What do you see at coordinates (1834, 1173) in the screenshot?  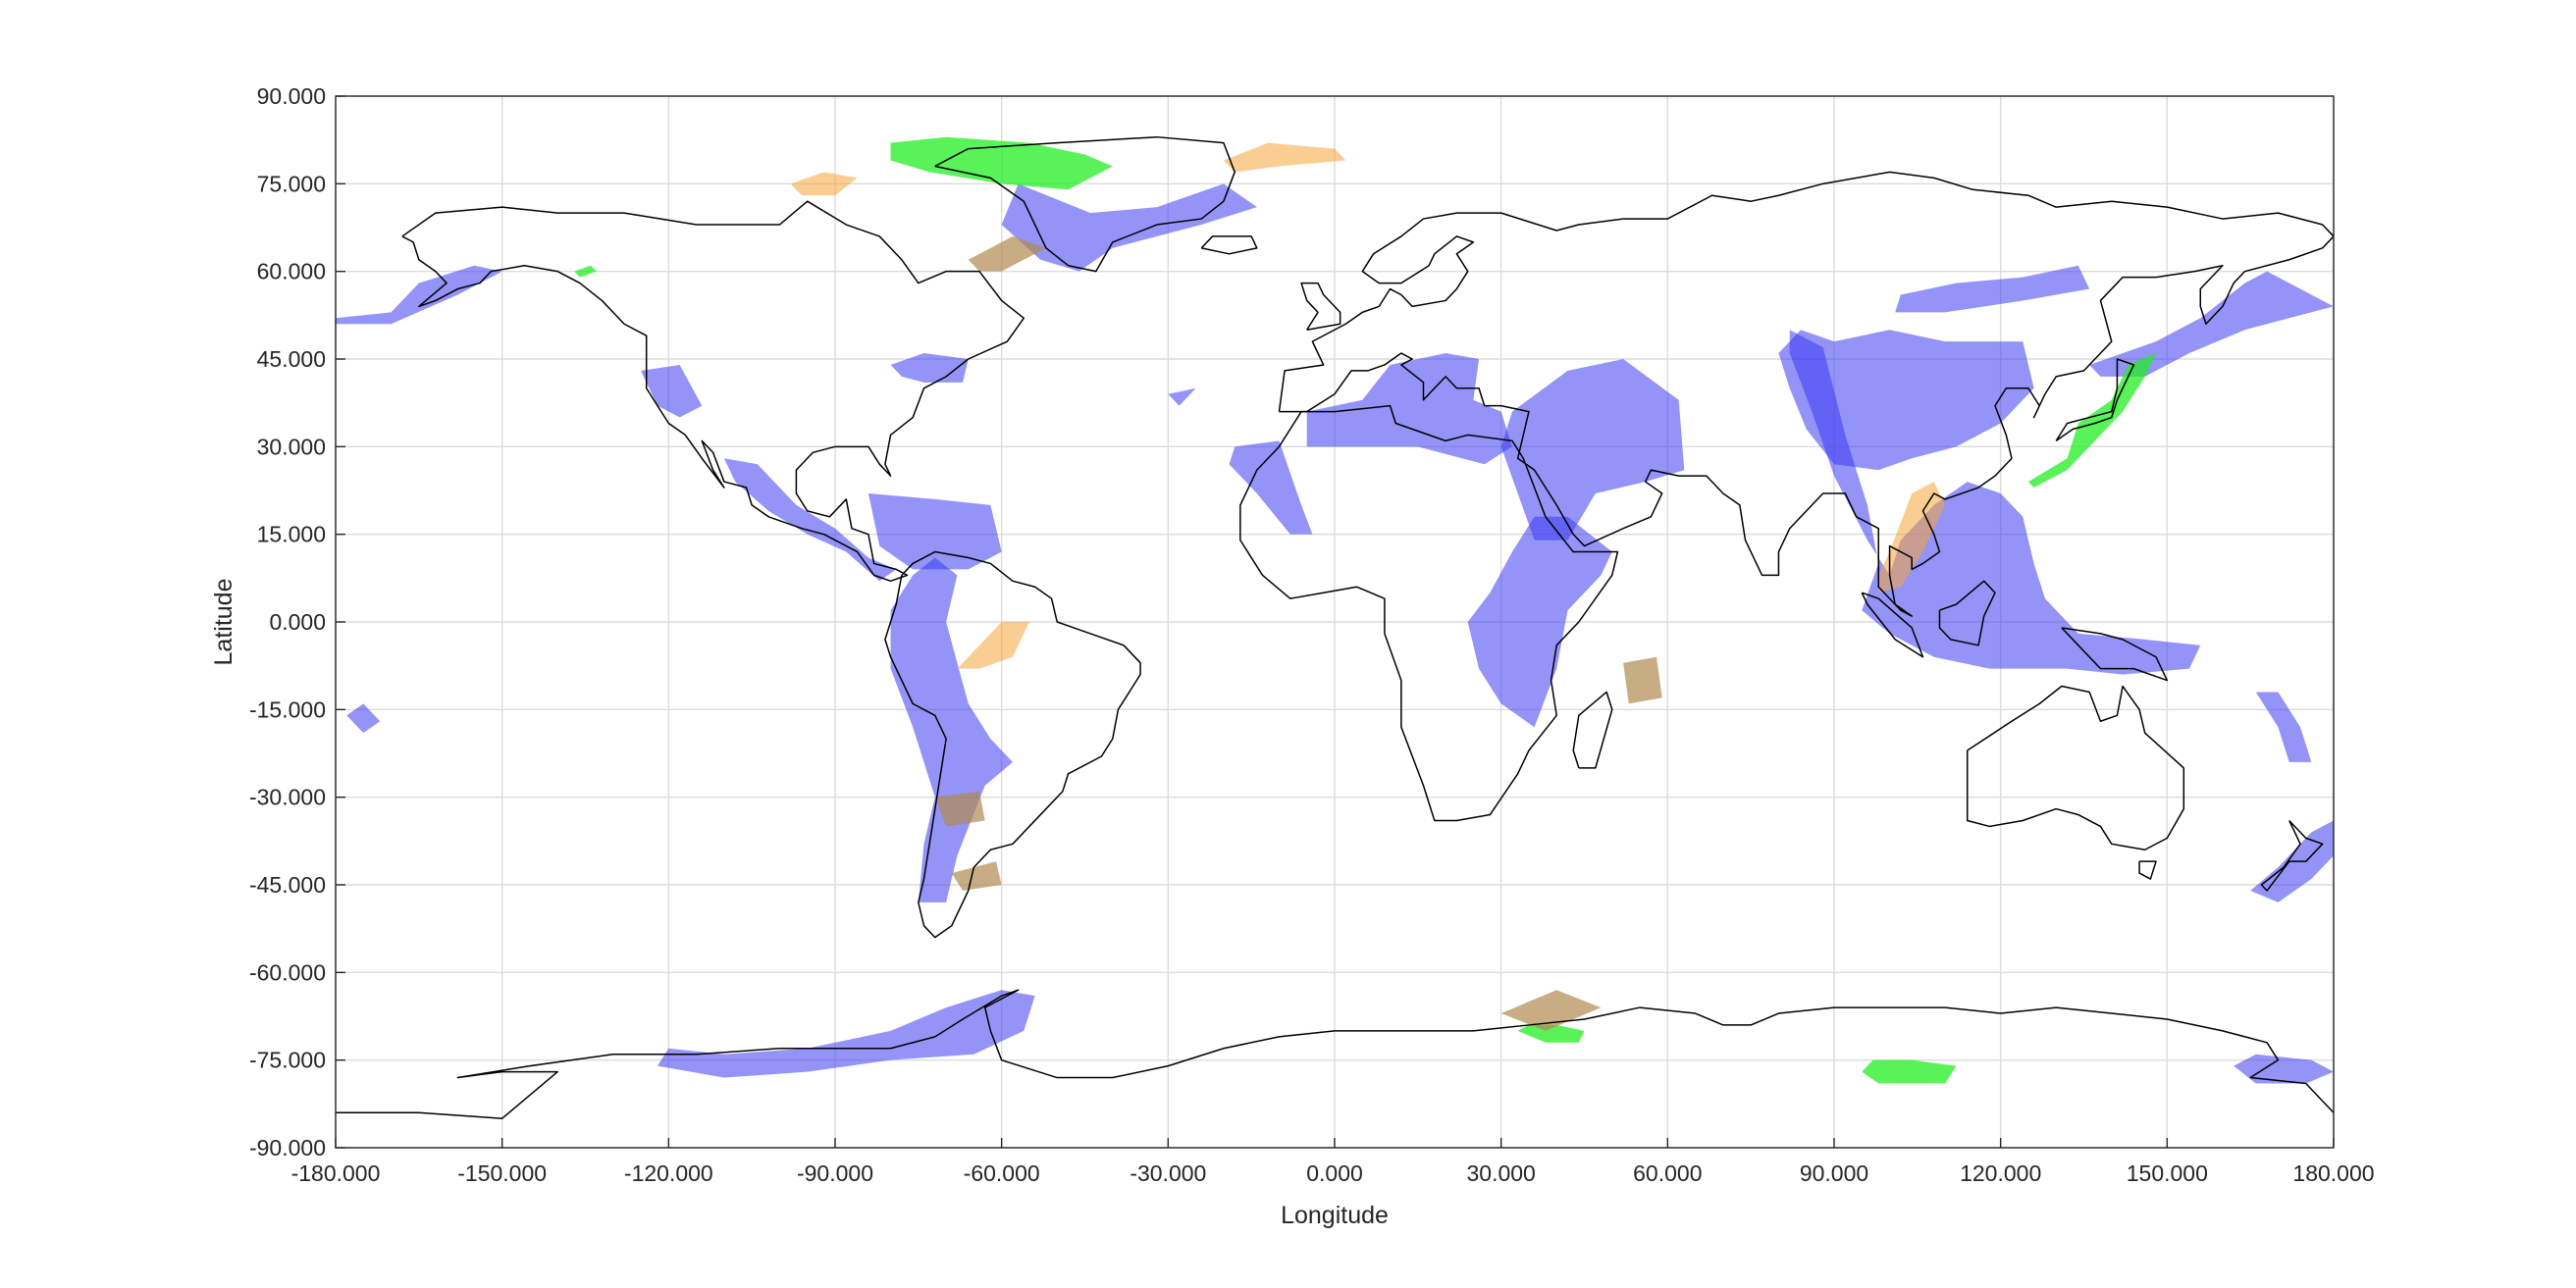 I see `x-tick-label: 90.000` at bounding box center [1834, 1173].